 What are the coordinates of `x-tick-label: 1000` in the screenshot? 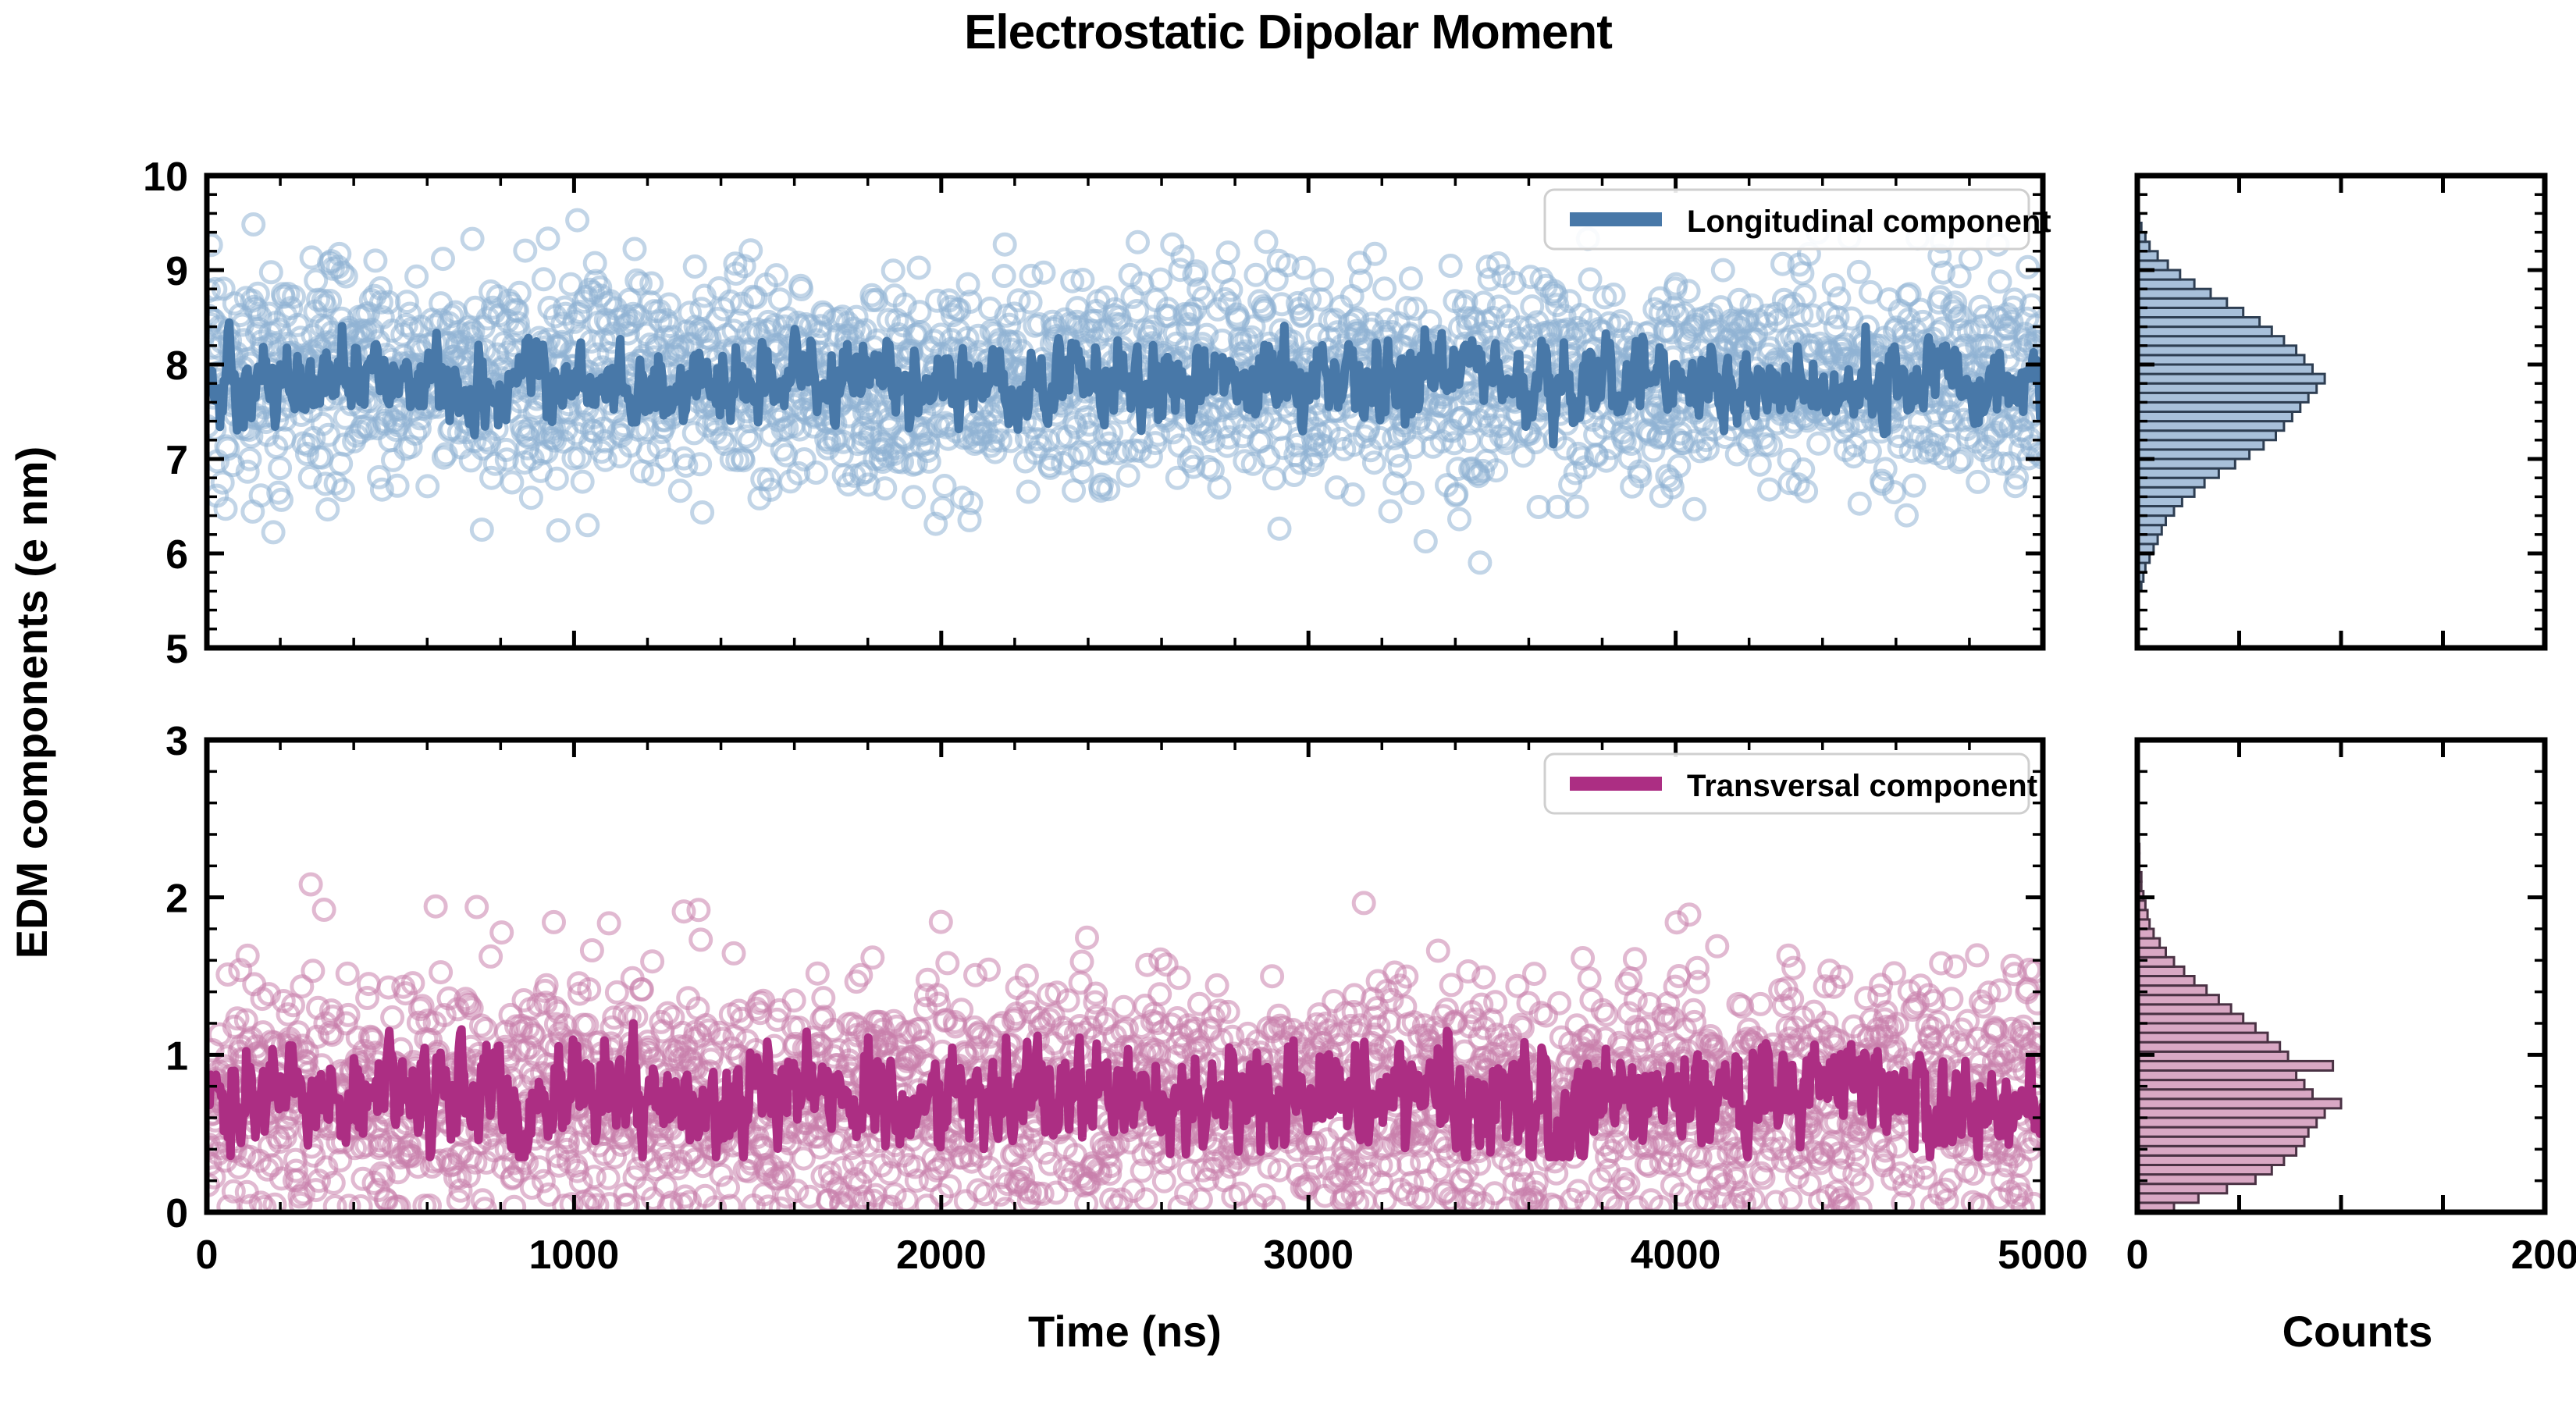 It's located at (574, 1255).